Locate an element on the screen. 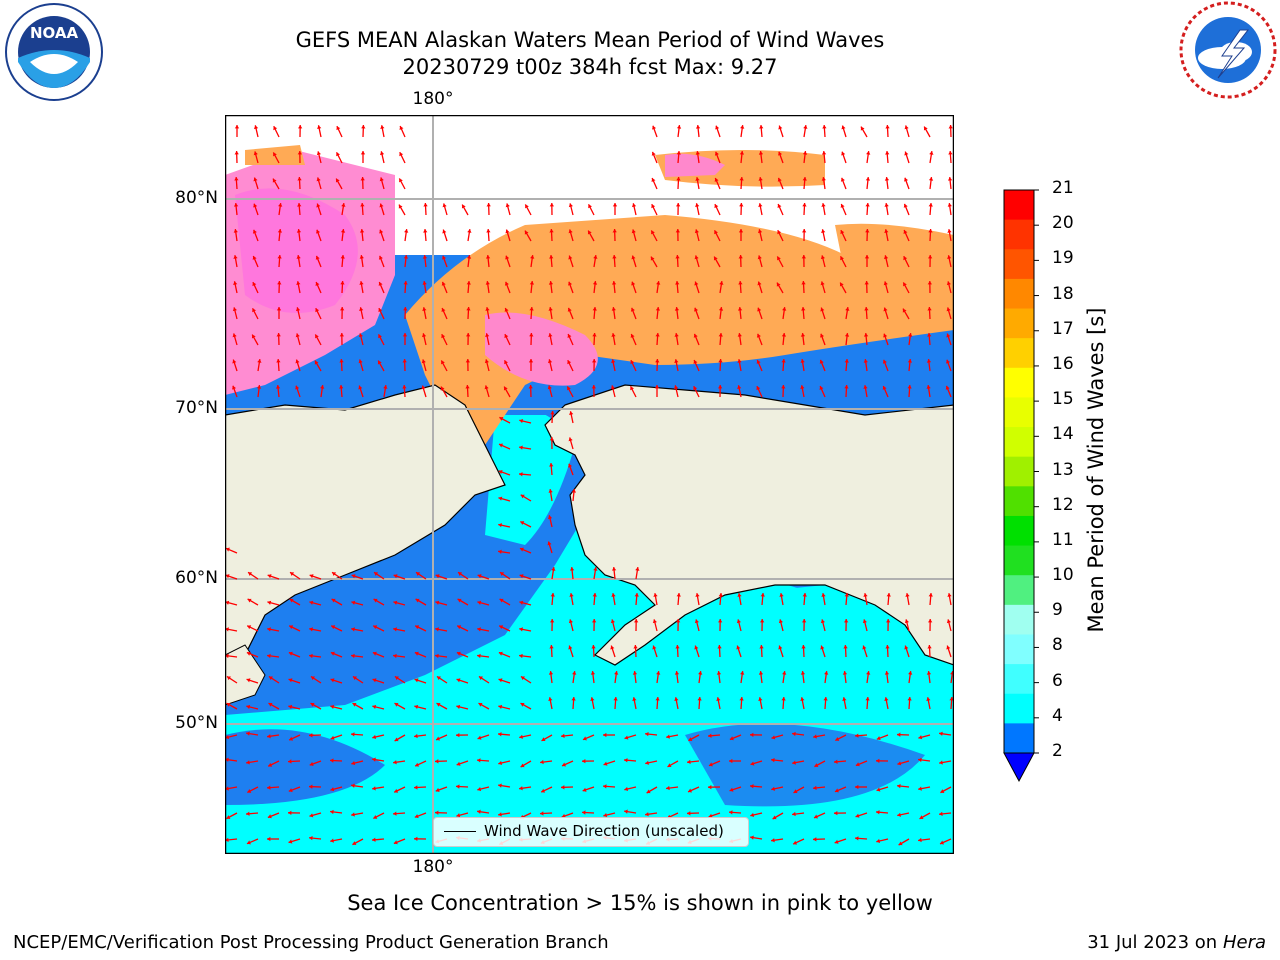 This screenshot has height=960, width=1280. colorbar-tick-label: 21 is located at coordinates (1063, 188).